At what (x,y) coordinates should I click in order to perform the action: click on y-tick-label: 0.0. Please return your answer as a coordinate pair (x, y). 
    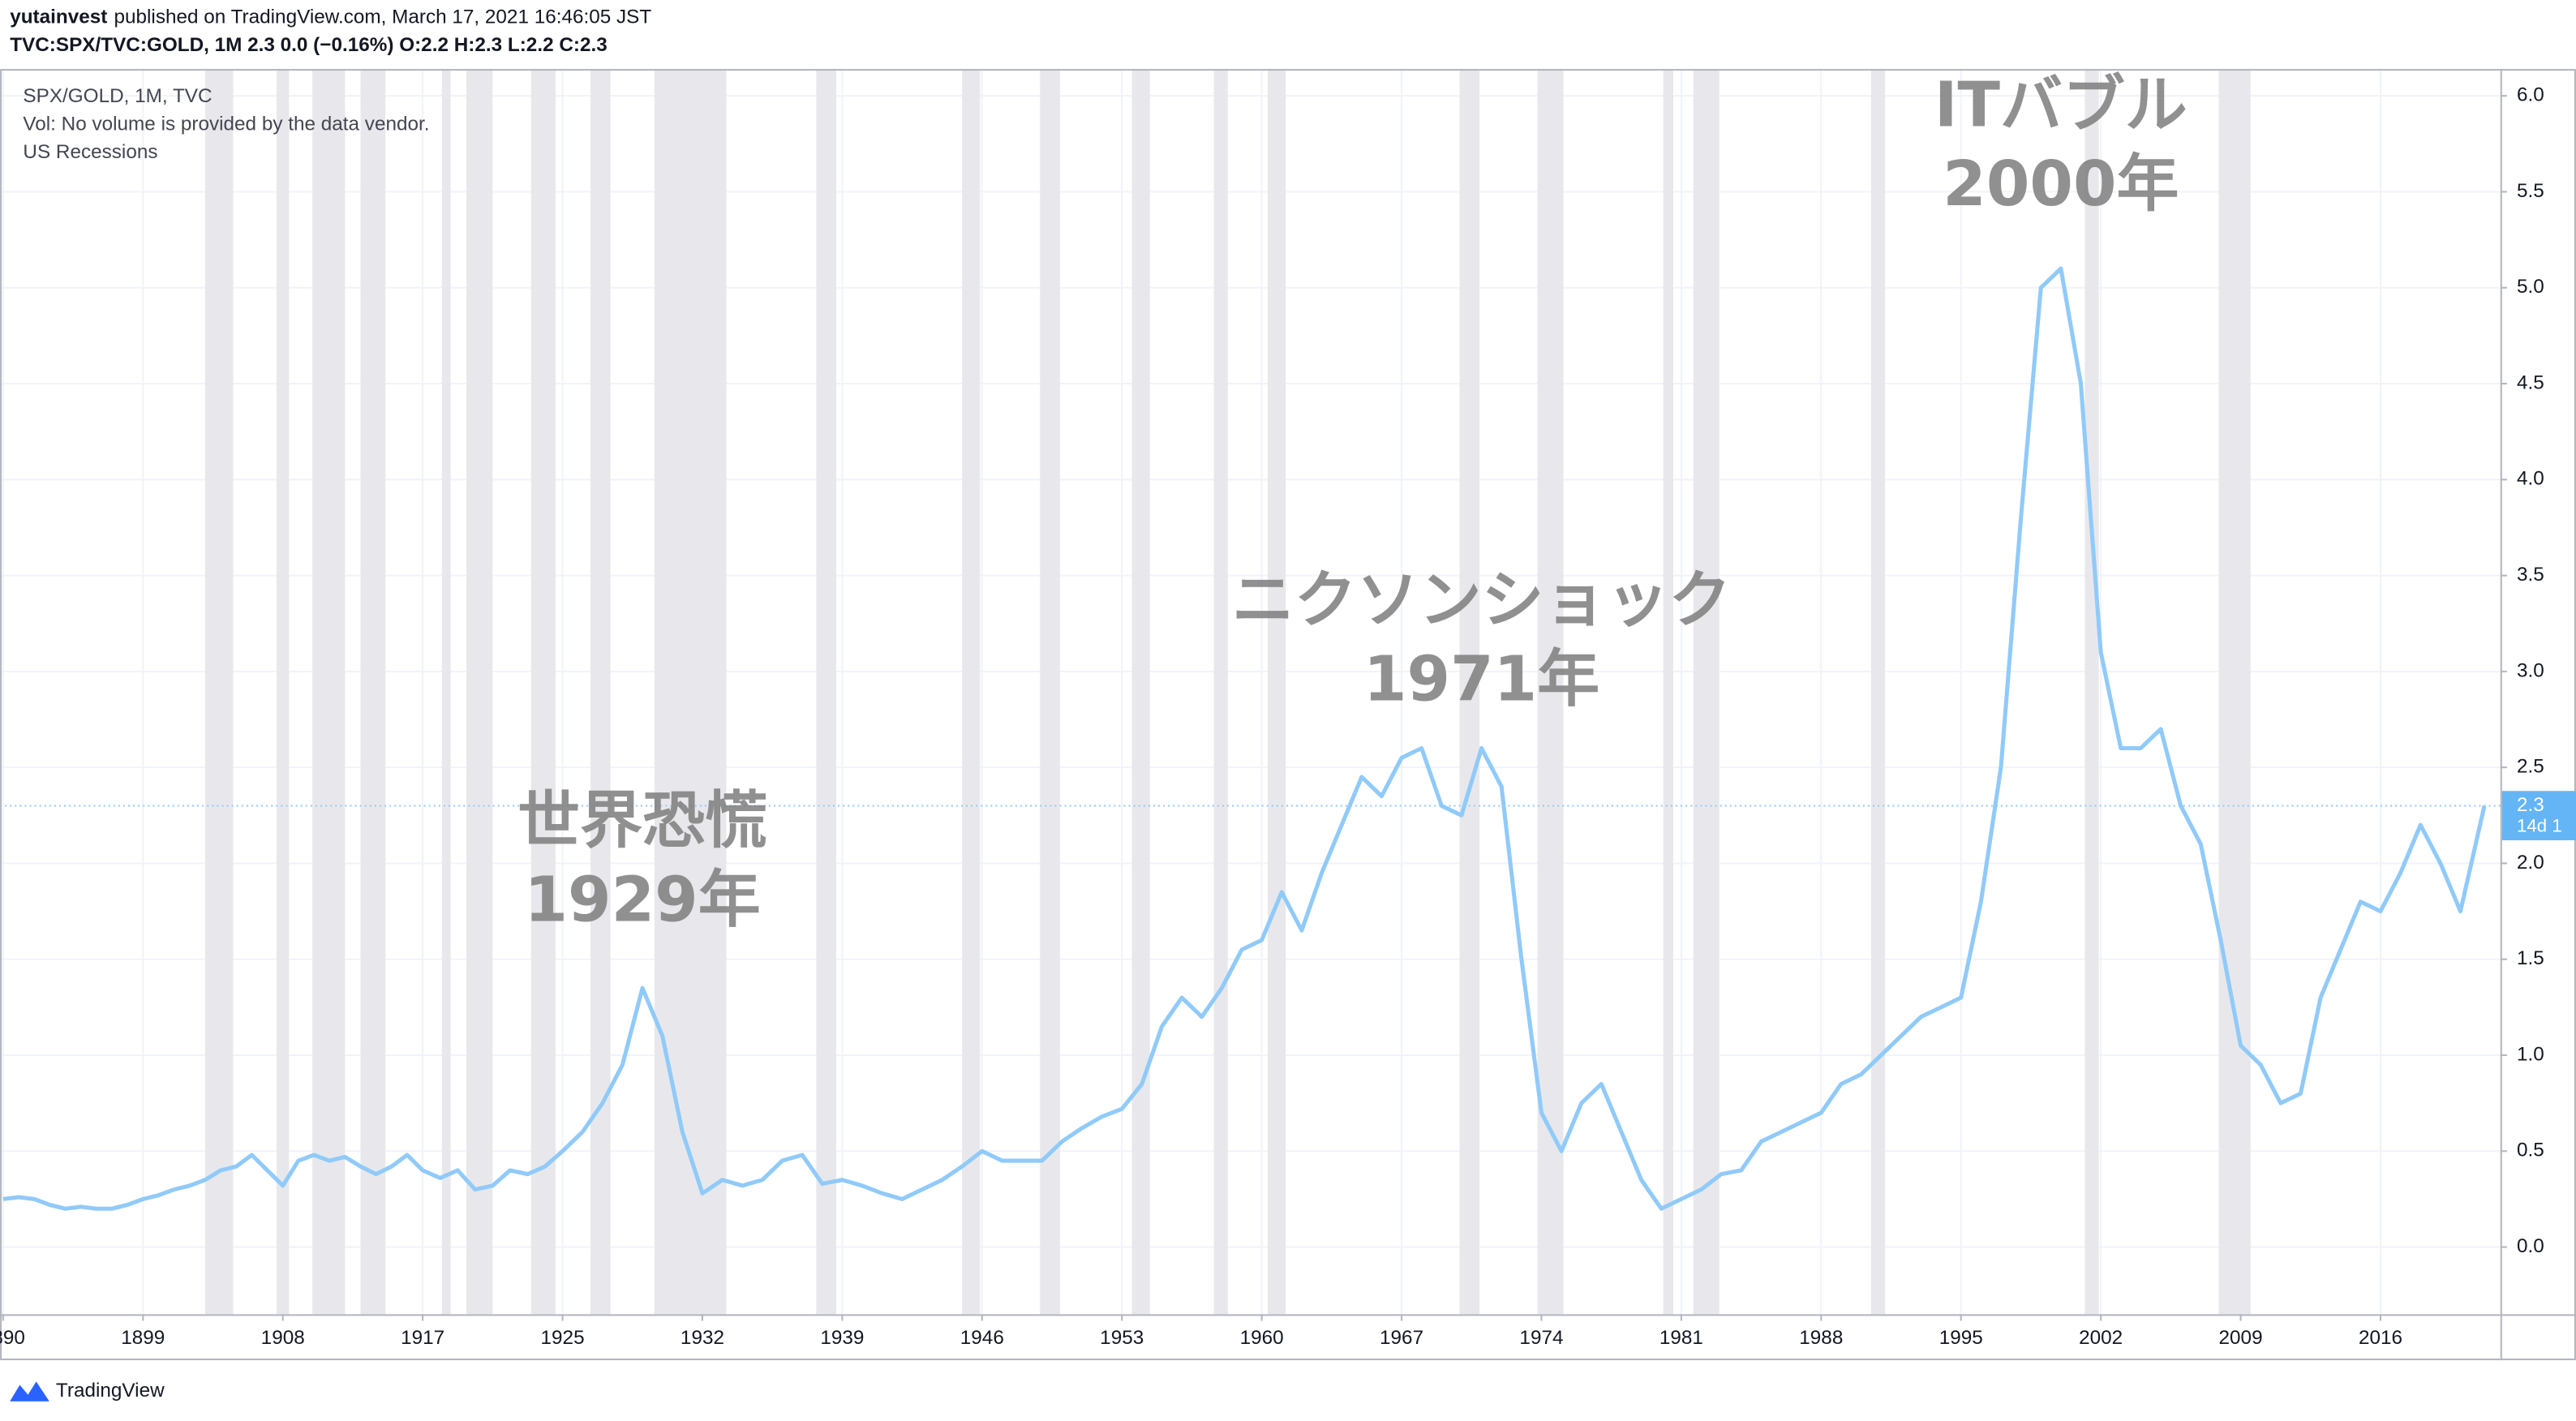
    Looking at the image, I should click on (2530, 1246).